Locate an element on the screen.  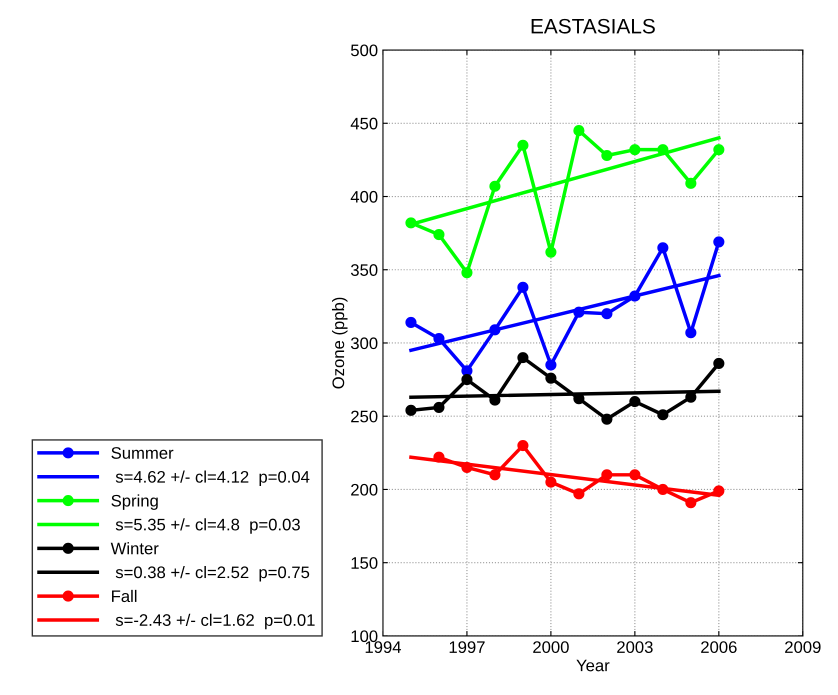
legend-label: Winter is located at coordinates (134, 548).